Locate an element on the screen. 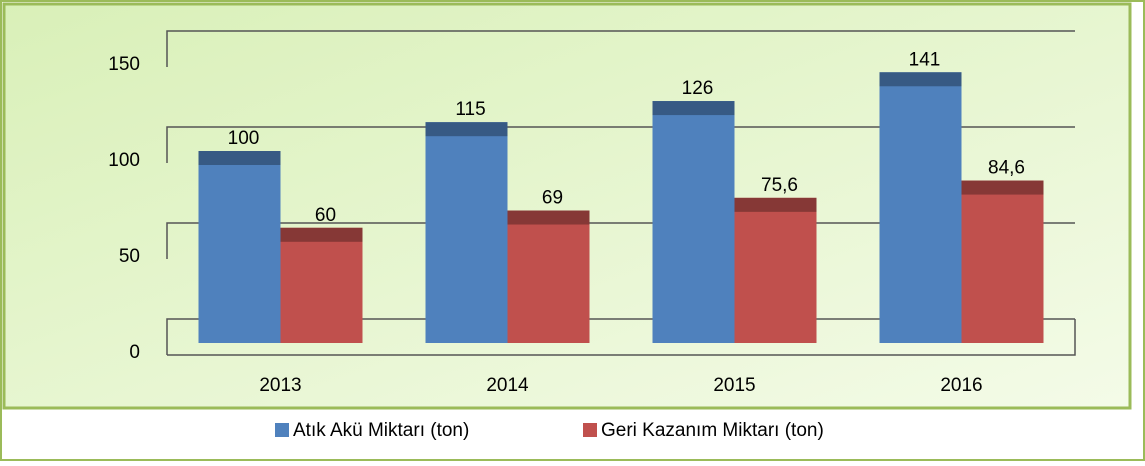 This screenshot has width=1145, height=466. data-label: 141 is located at coordinates (925, 59).